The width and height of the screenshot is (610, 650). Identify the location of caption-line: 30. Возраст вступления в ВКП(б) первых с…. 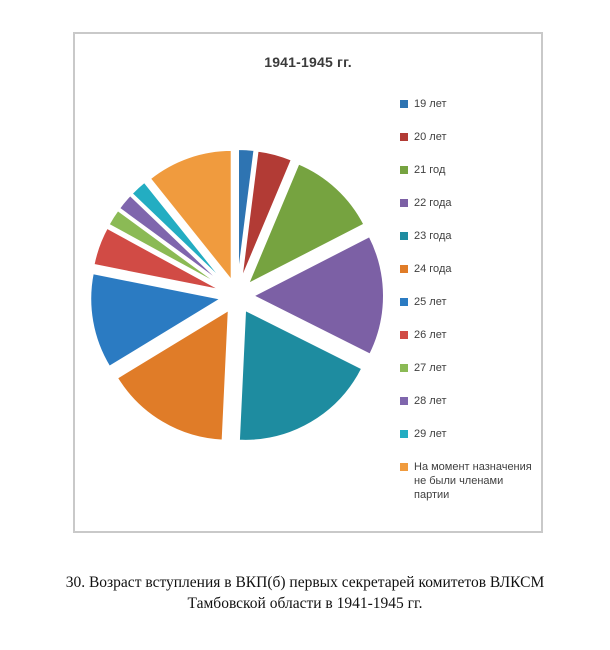
(305, 582).